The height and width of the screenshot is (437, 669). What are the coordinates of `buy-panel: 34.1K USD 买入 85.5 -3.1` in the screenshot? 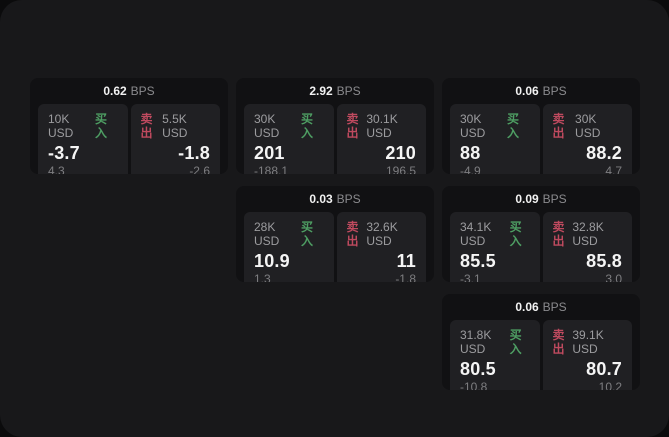 It's located at (495, 247).